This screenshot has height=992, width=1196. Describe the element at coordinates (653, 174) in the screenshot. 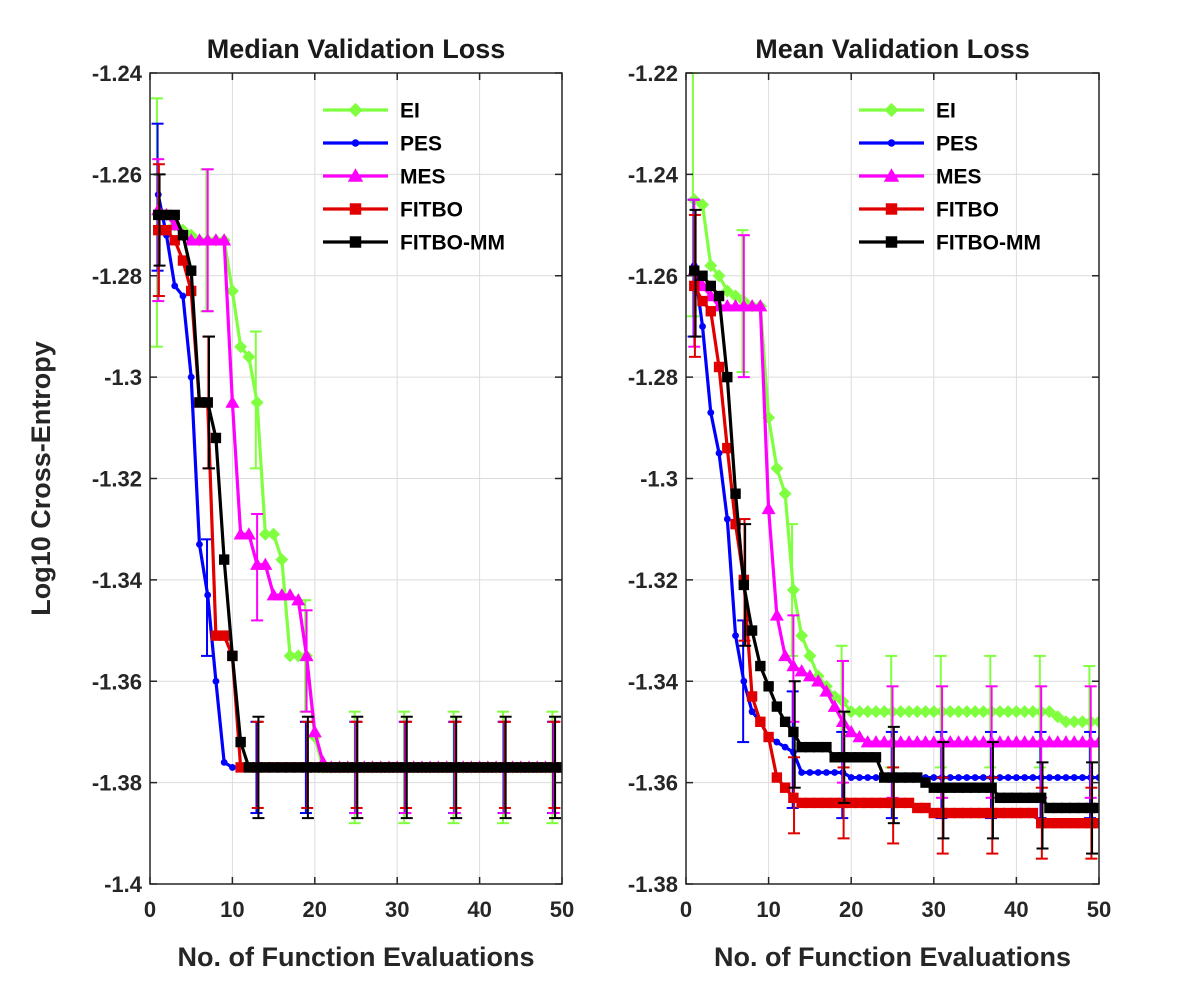

I see `y-tick-label: -1.24` at that location.